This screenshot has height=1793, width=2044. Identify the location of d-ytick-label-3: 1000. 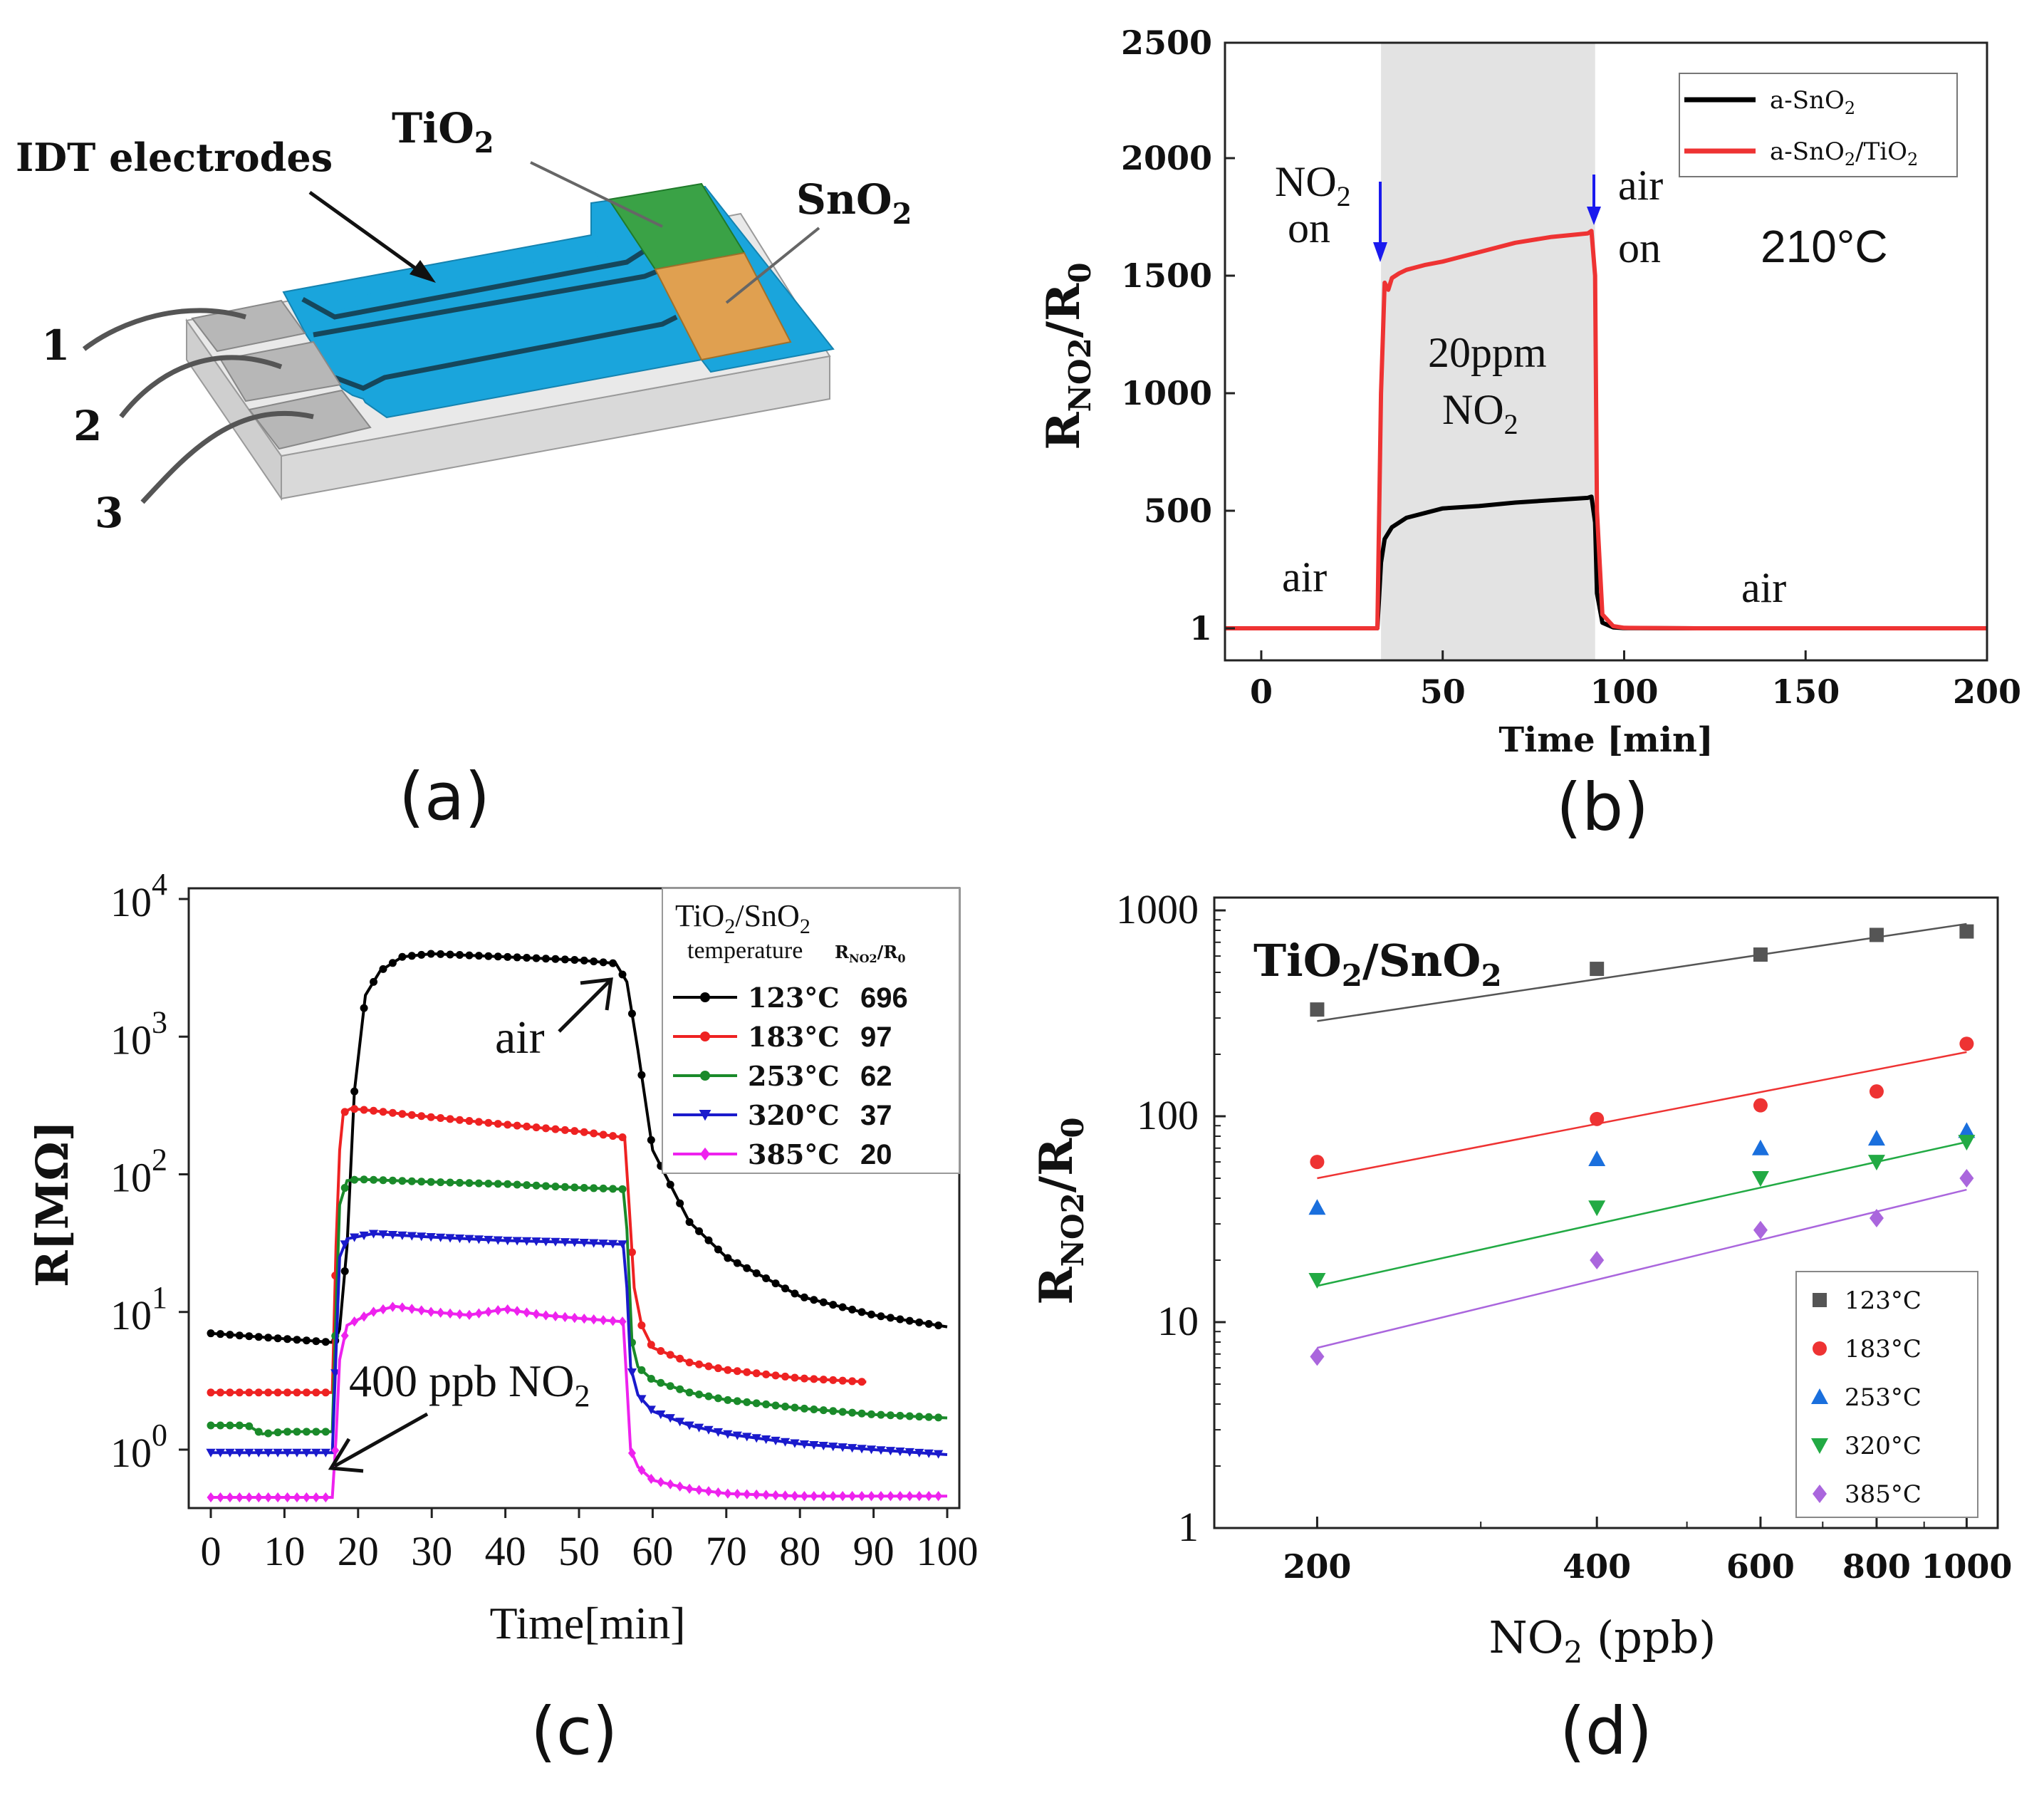
(1157, 909).